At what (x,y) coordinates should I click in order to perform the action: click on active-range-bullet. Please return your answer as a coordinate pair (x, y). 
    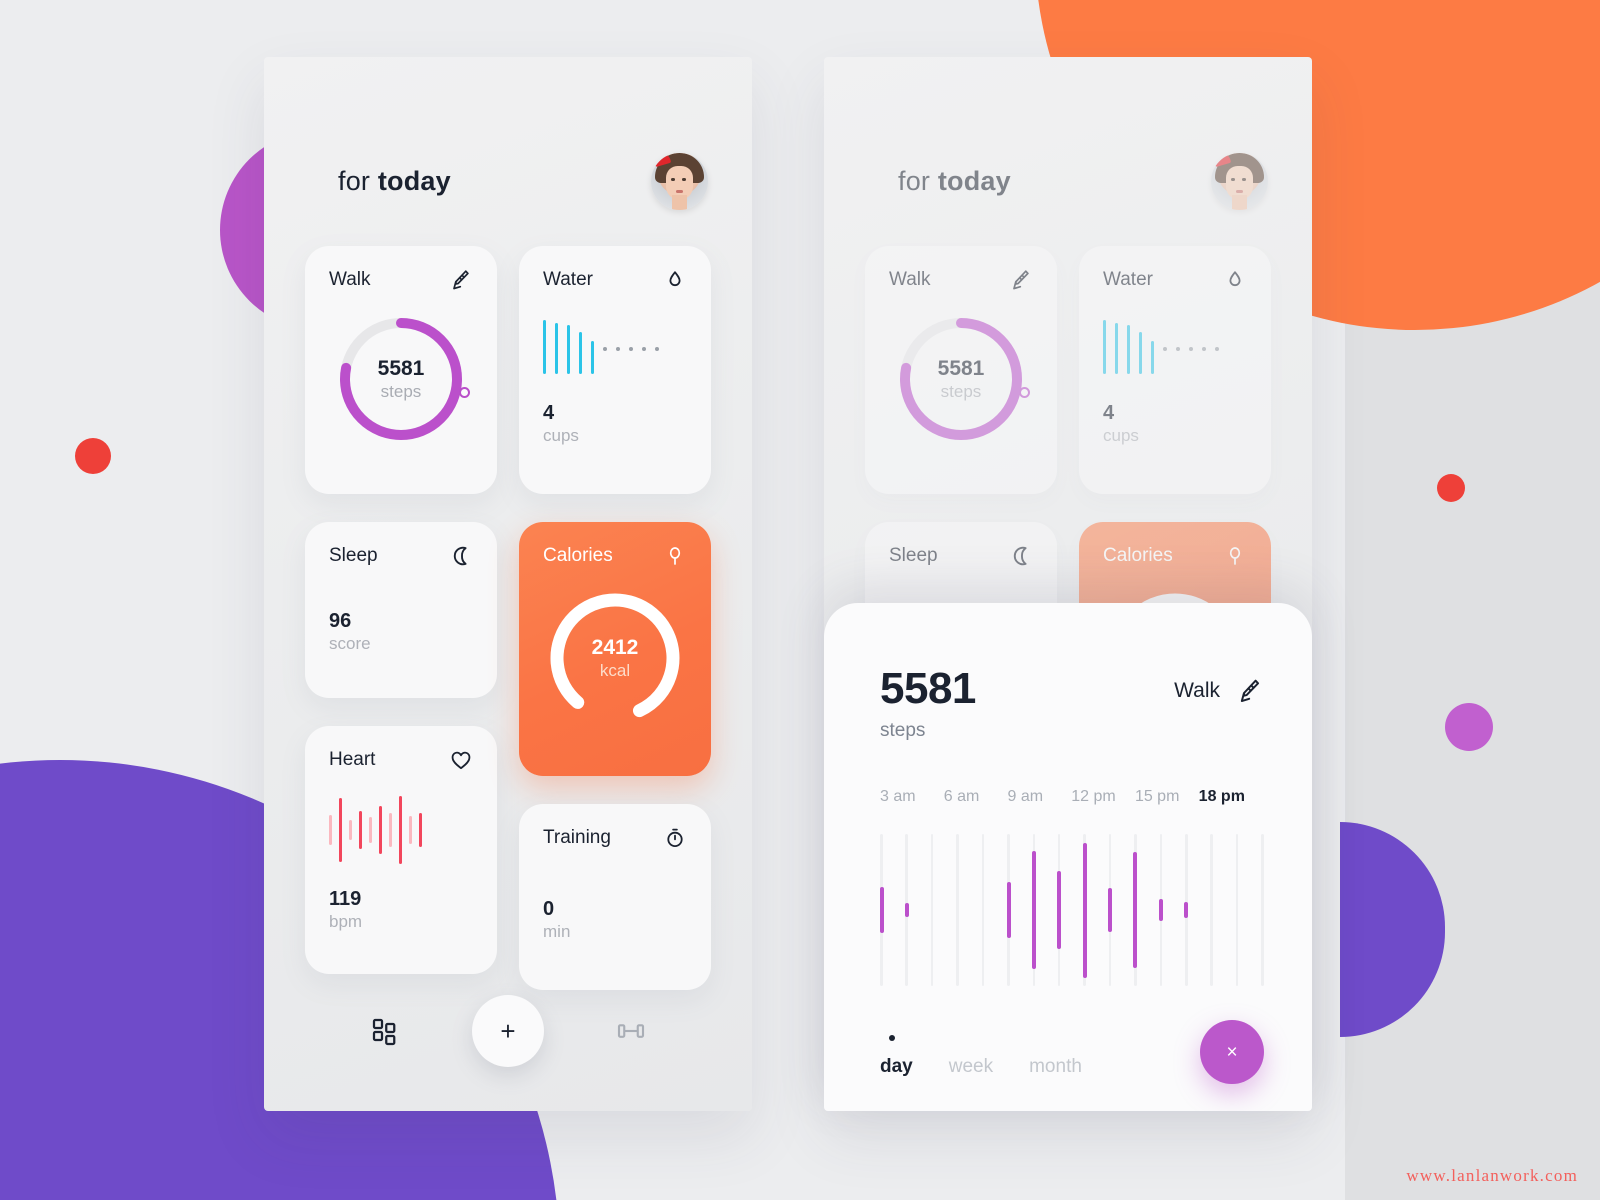
    Looking at the image, I should click on (892, 1038).